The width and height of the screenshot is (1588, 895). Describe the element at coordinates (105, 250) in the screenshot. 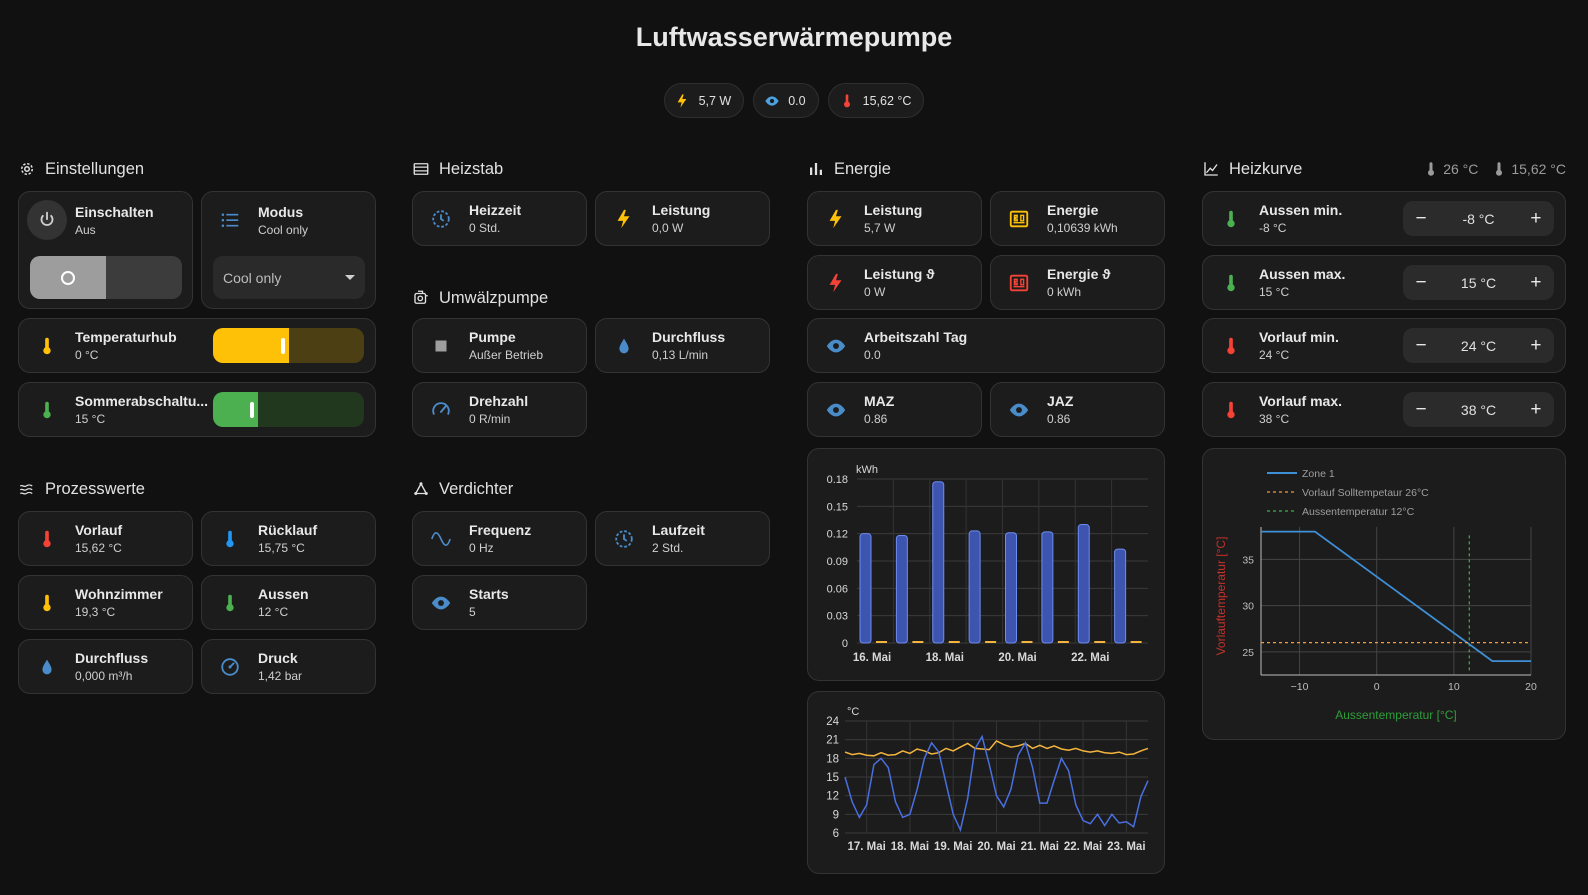

I see `einschalten-card: Einschalten Aus` at that location.